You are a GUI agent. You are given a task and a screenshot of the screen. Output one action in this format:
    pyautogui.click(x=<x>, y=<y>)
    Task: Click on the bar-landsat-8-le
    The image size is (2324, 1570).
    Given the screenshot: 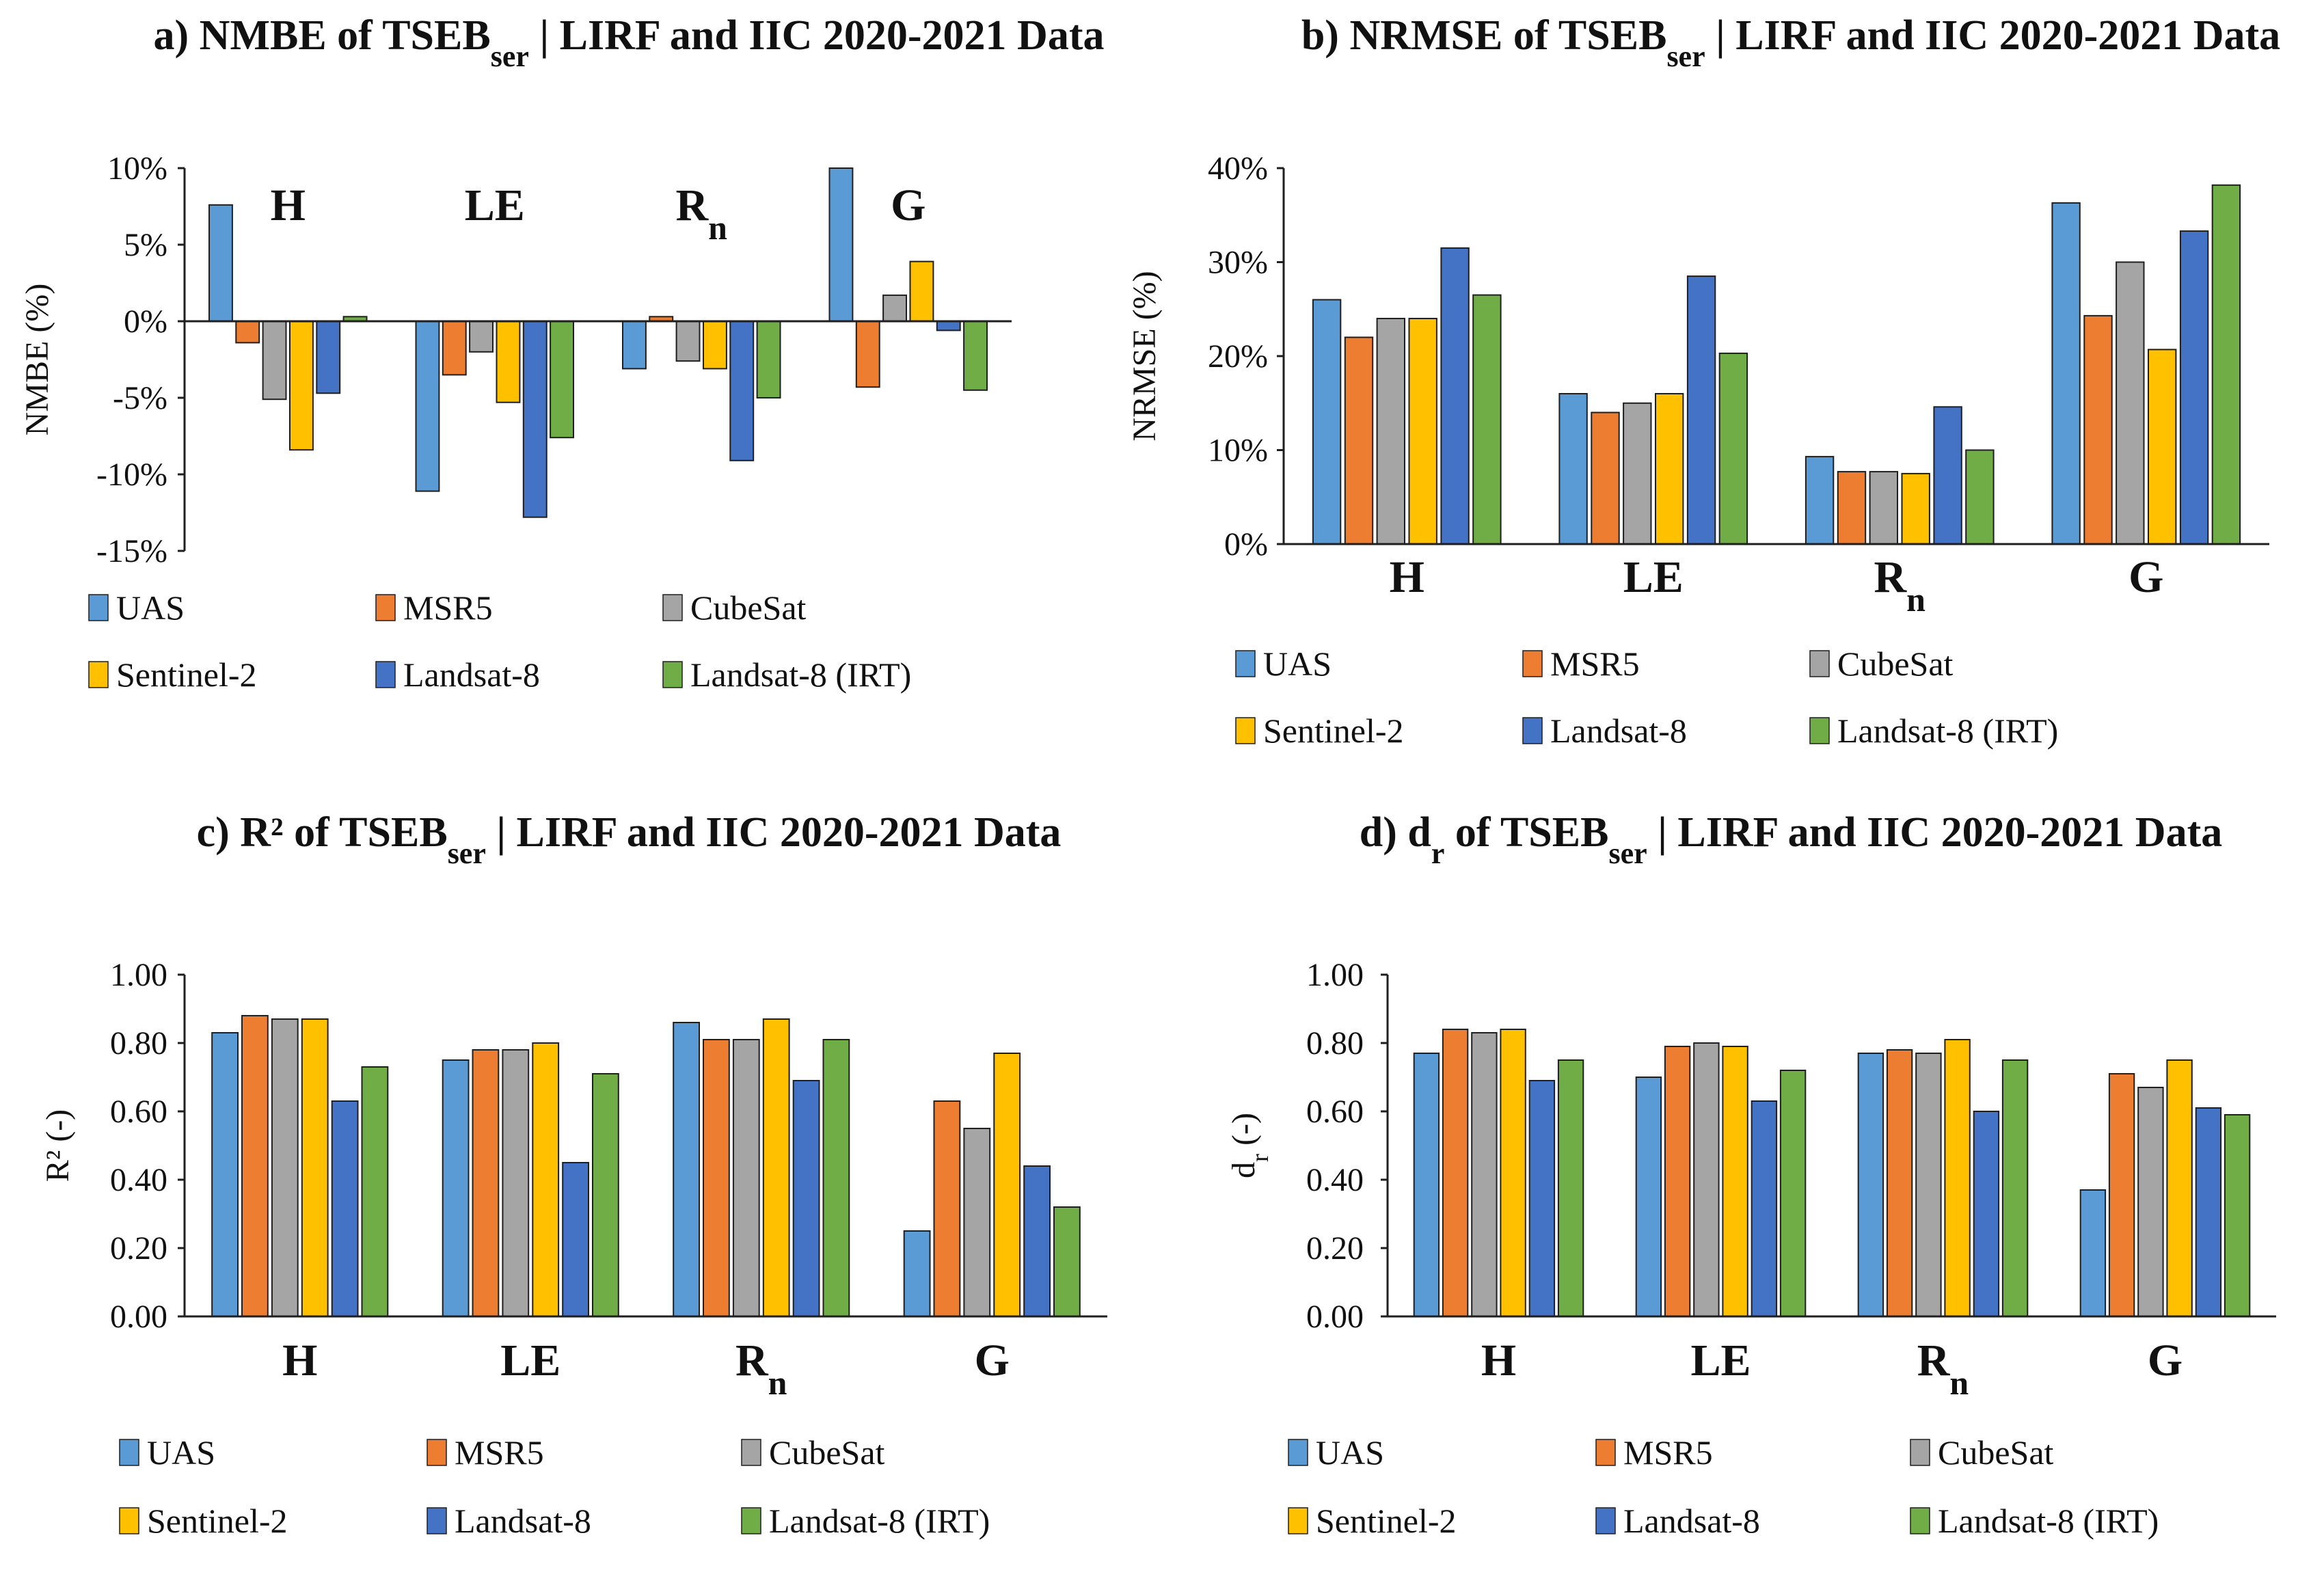 What is the action you would take?
    pyautogui.click(x=535, y=419)
    